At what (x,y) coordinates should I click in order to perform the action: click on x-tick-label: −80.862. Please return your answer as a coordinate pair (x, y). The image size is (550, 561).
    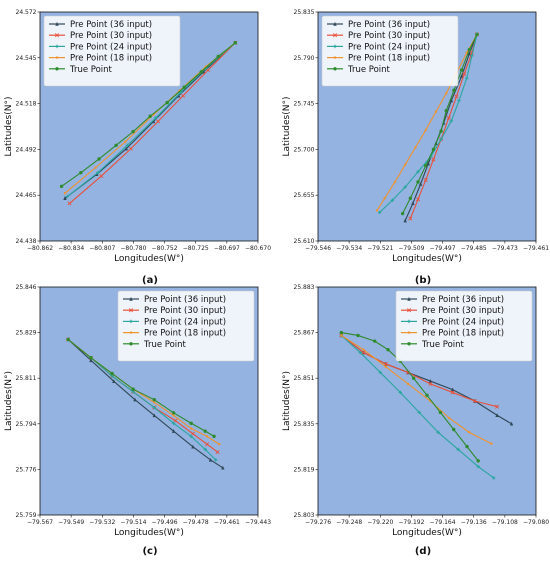
    Looking at the image, I should click on (40, 248).